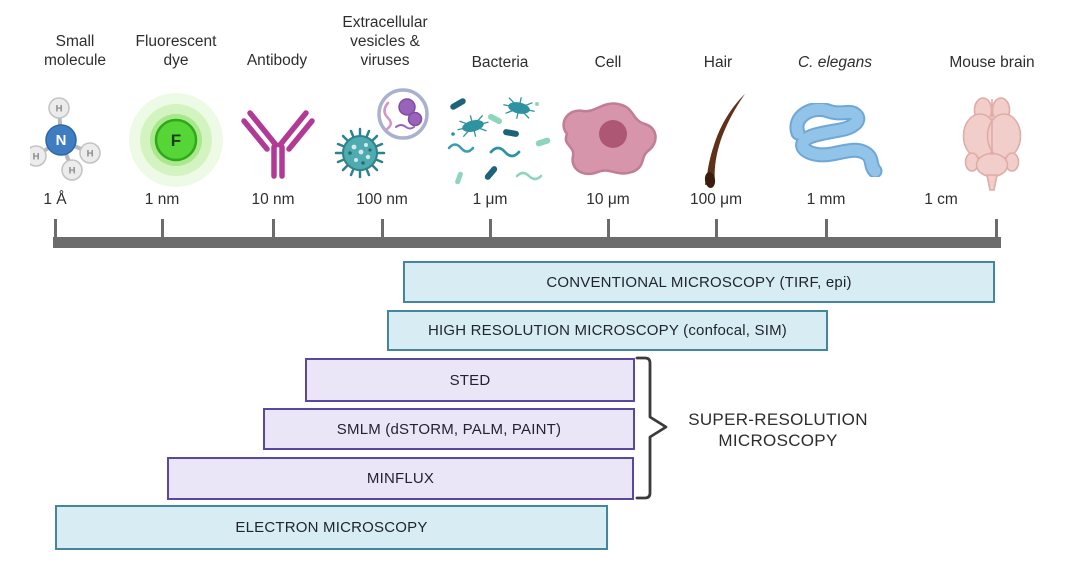 Image resolution: width=1066 pixels, height=576 pixels. What do you see at coordinates (527, 242) in the screenshot?
I see `scale-axis-bar` at bounding box center [527, 242].